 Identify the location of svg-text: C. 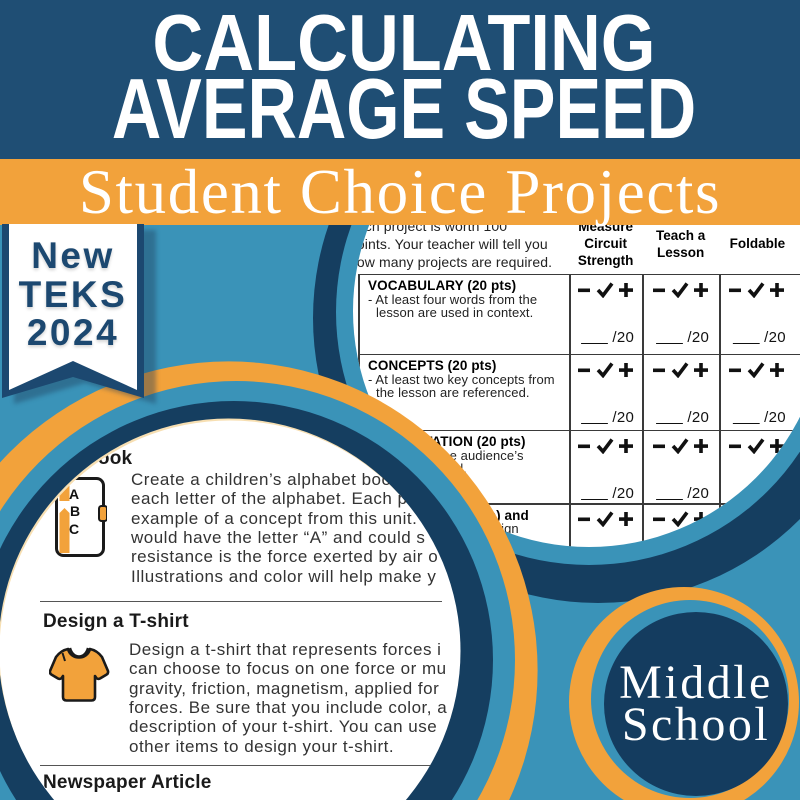
(74, 529).